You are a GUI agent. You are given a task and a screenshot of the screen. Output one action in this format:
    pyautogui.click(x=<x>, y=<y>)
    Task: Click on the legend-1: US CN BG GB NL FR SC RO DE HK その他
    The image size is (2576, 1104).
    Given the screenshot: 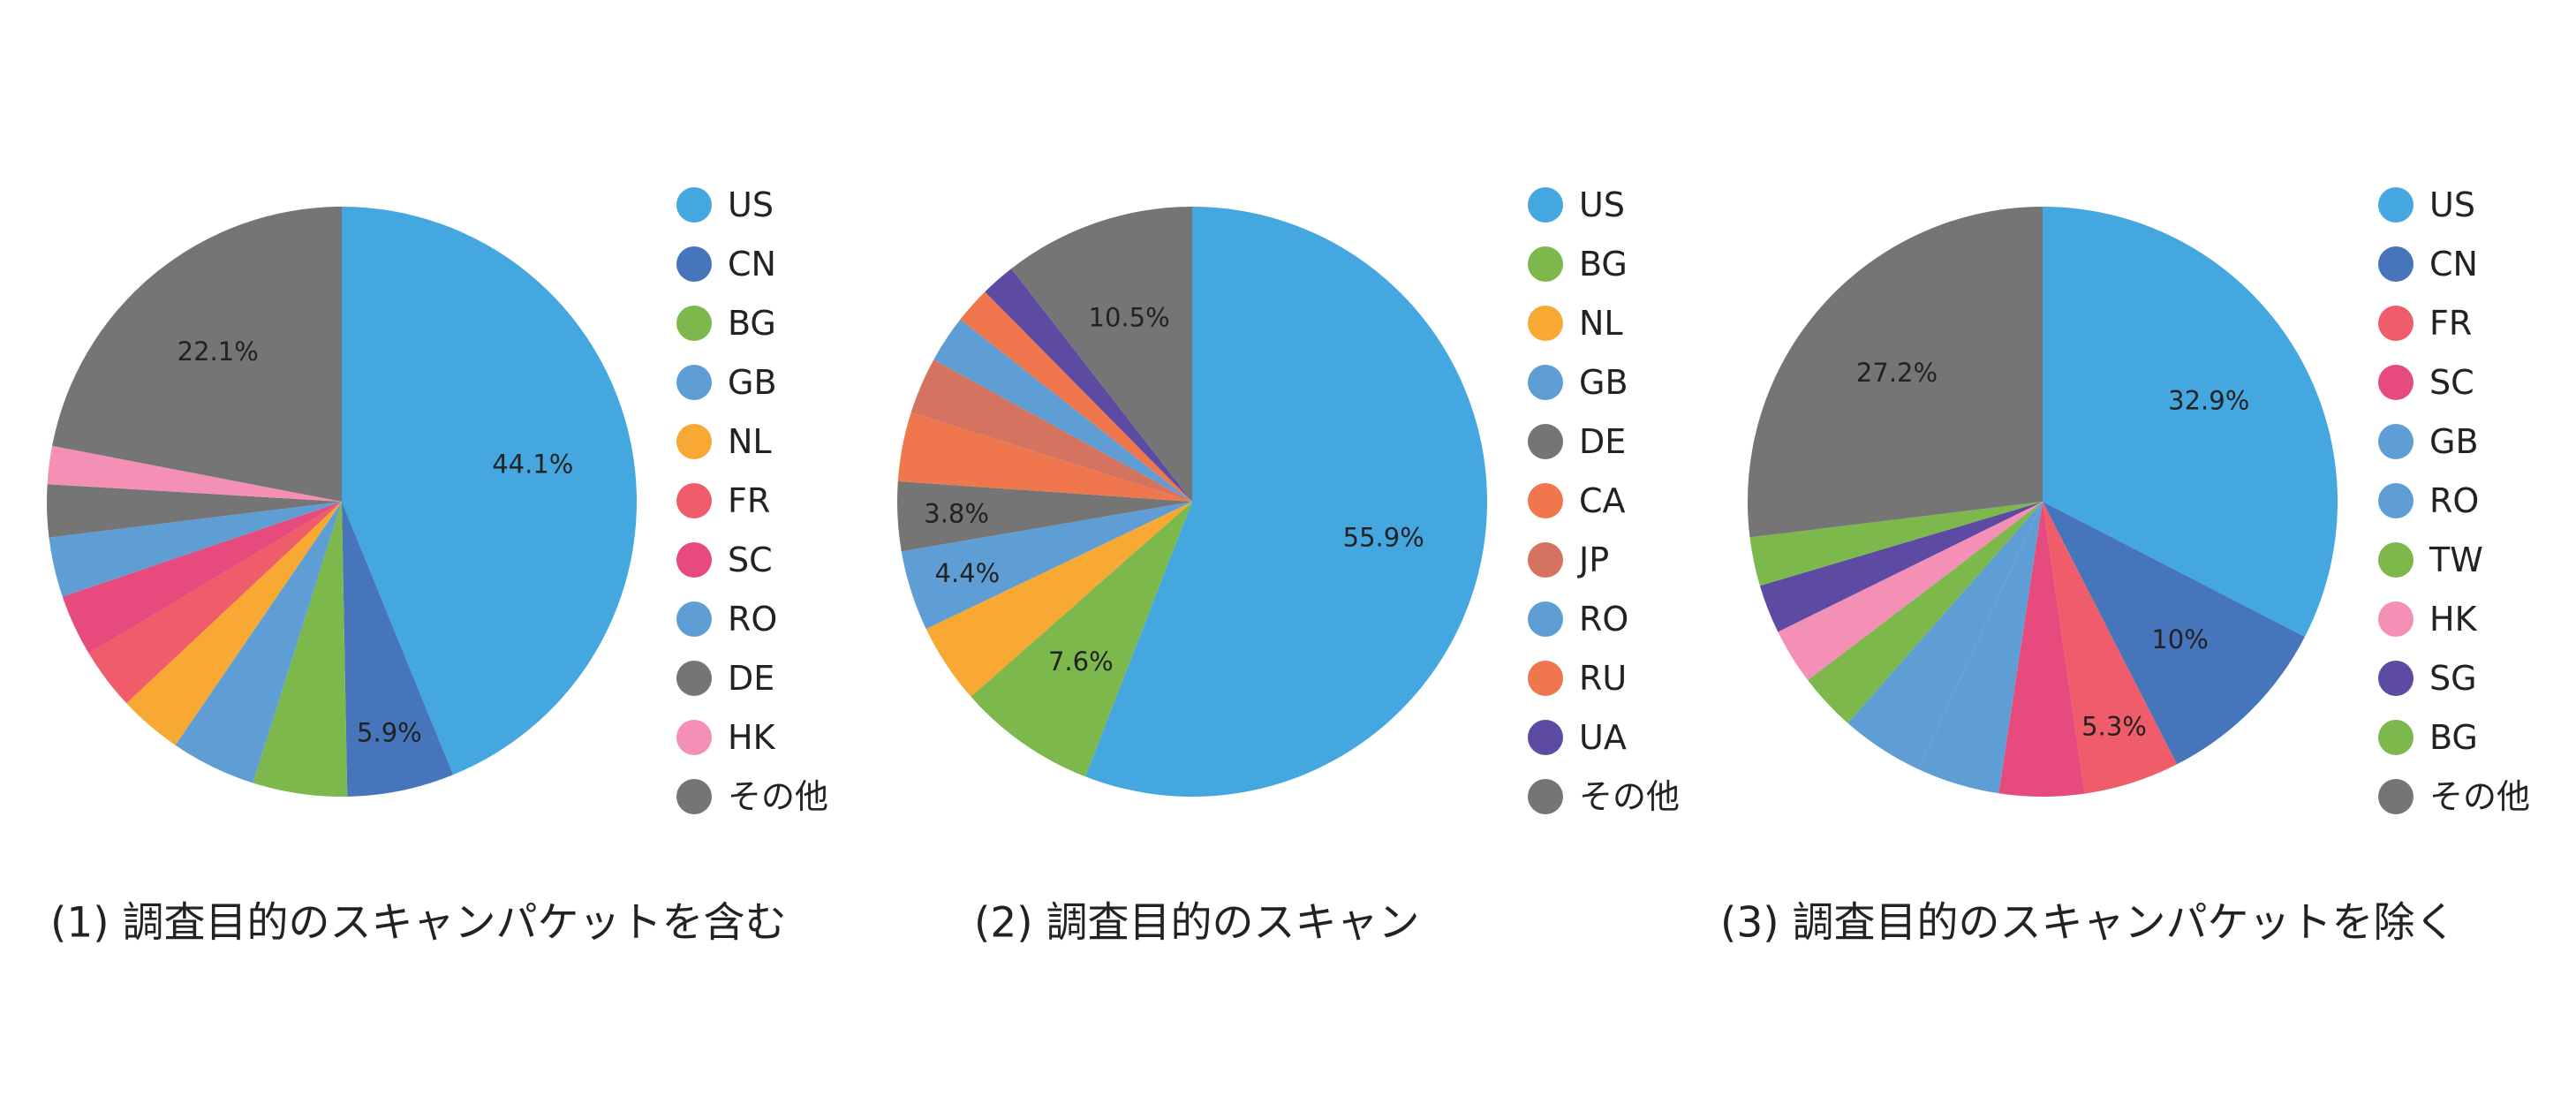 What is the action you would take?
    pyautogui.click(x=752, y=500)
    